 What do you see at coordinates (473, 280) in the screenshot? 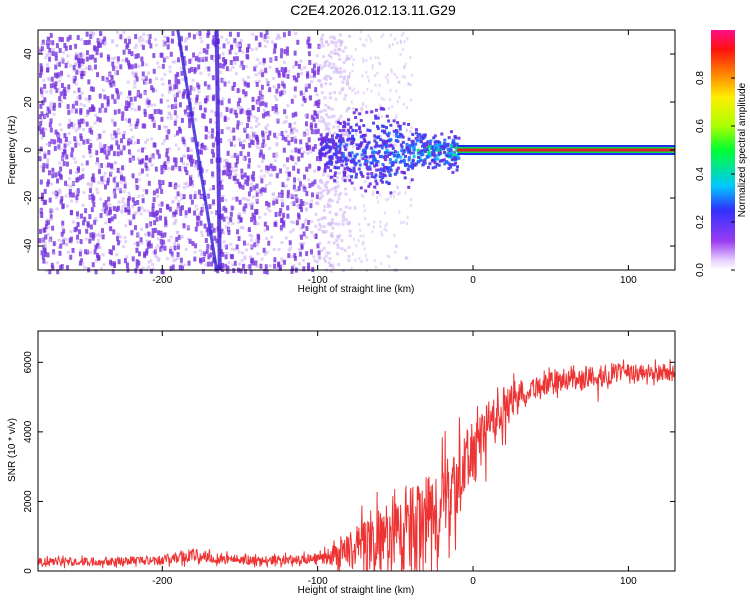
I see `spectrogram-x-tick-label: 0` at bounding box center [473, 280].